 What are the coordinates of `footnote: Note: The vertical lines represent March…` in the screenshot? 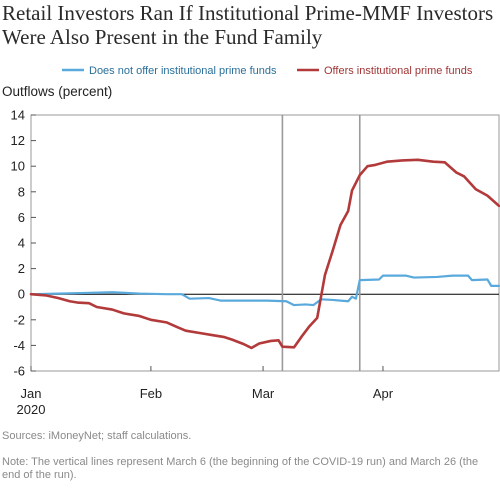 It's located at (240, 468).